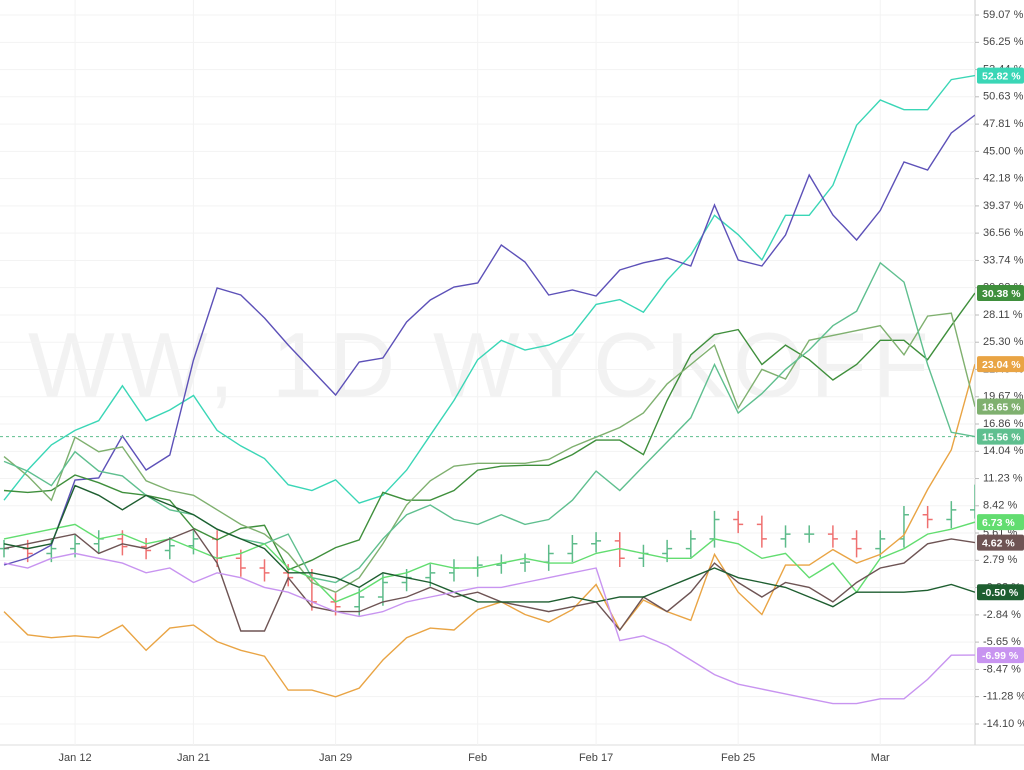  I want to click on y-tick-label: 11.23 %, so click(1003, 478).